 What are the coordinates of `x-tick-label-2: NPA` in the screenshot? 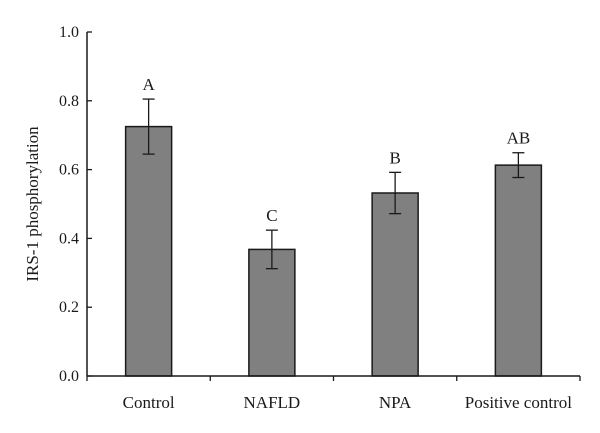 It's located at (395, 402).